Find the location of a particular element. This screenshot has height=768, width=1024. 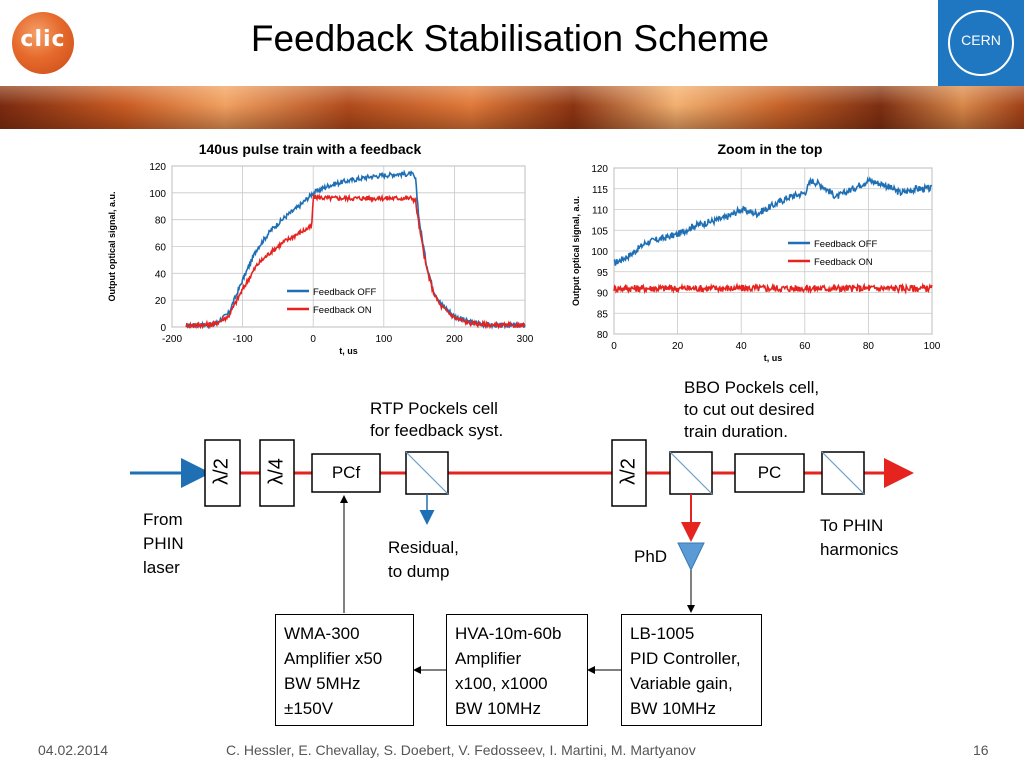

cern-logo-text: CERN is located at coordinates (981, 40).